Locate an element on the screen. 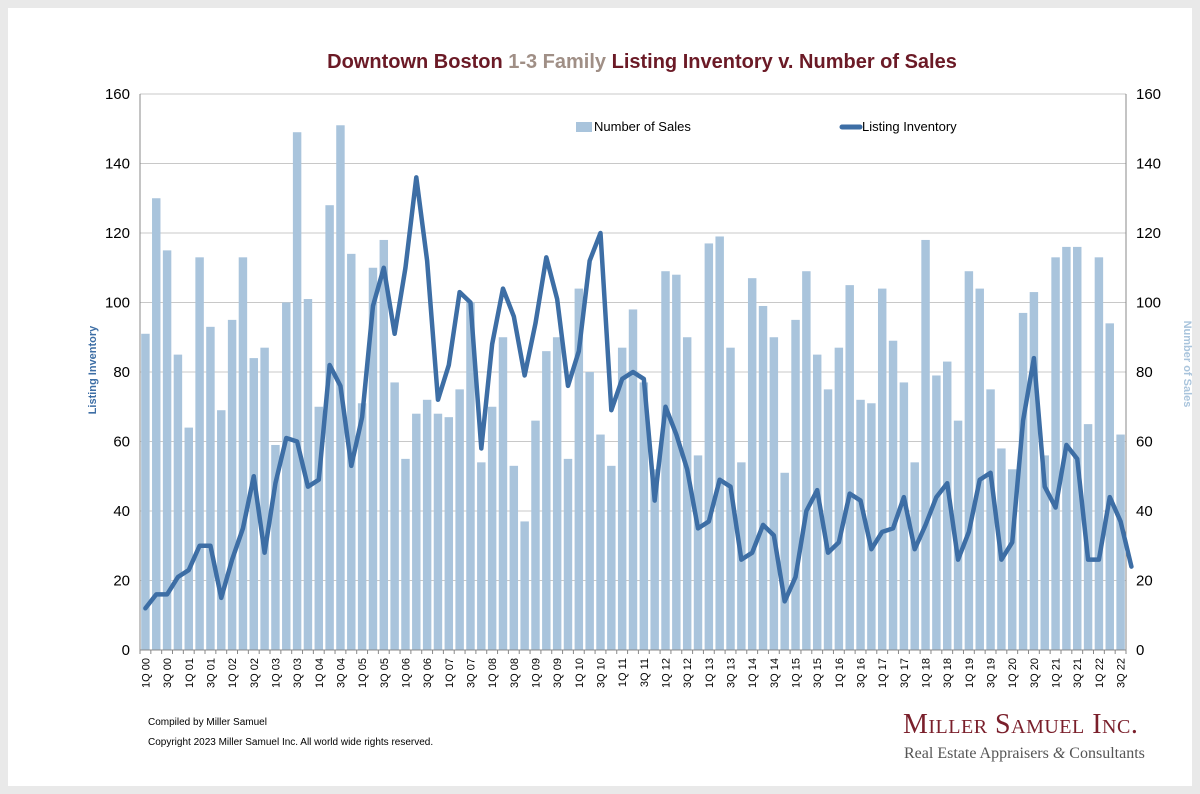 The image size is (1200, 794). compiled-note: Compiled by Miller Samuel is located at coordinates (207, 722).